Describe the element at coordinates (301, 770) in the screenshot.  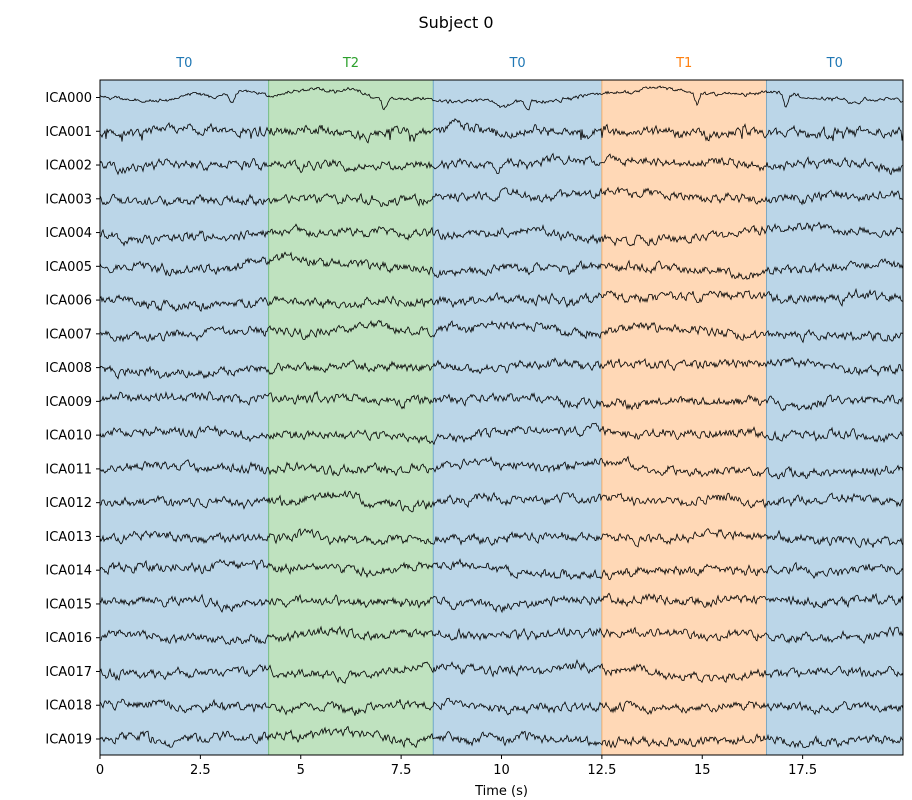
I see `x-tick-label-2: 5` at that location.